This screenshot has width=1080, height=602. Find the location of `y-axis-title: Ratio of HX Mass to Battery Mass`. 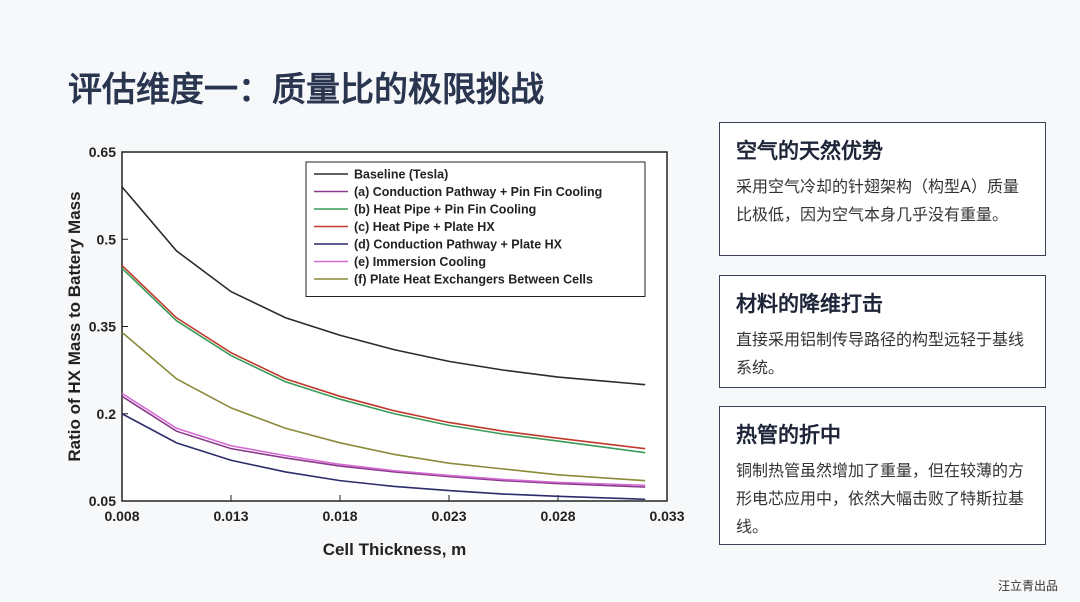

y-axis-title: Ratio of HX Mass to Battery Mass is located at coordinates (74, 326).